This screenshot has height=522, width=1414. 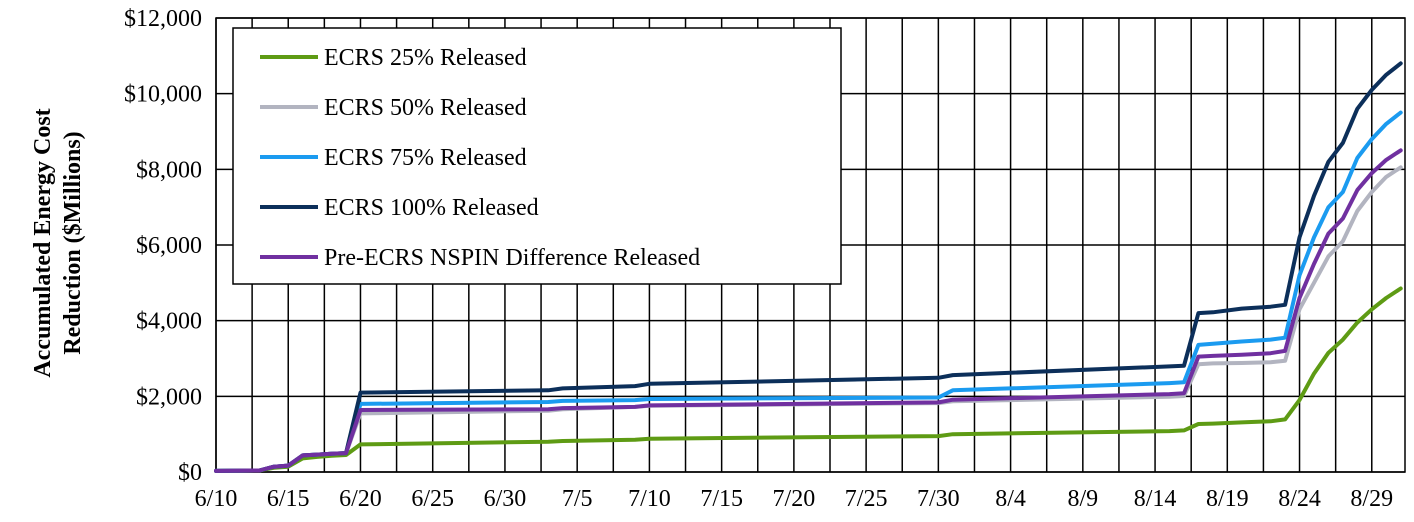 I want to click on x-tick-label: 7/10, so click(x=649, y=499).